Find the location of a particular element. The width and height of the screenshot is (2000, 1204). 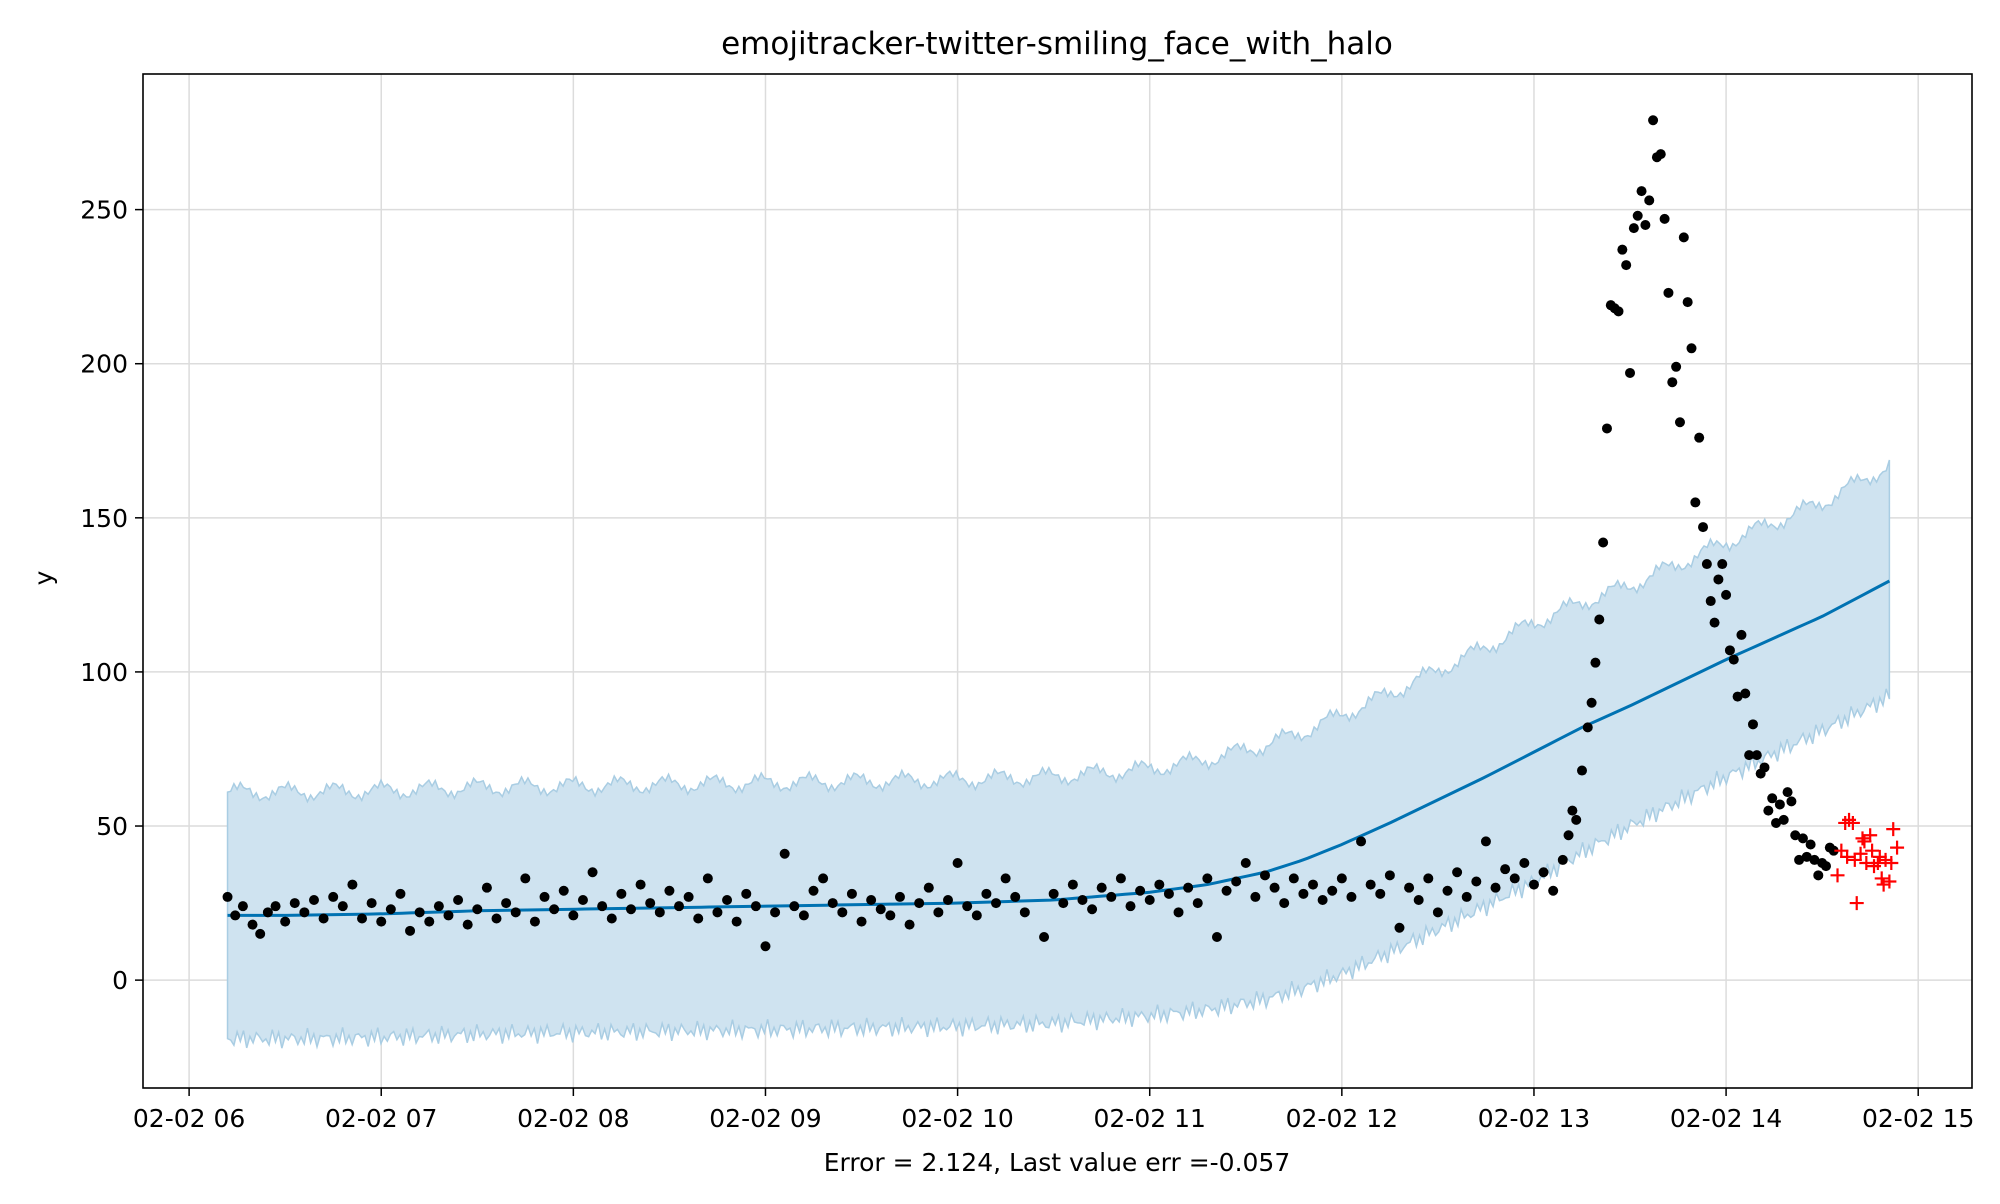

x-axis-label: Error = 2.124, Last value err =-0.057 is located at coordinates (1057, 1162).